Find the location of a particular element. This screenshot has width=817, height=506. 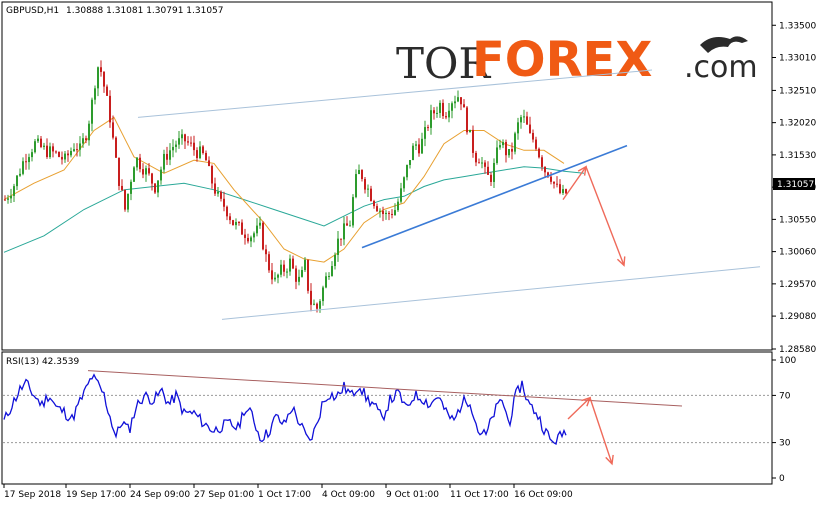

rsi-line is located at coordinates (285, 409).